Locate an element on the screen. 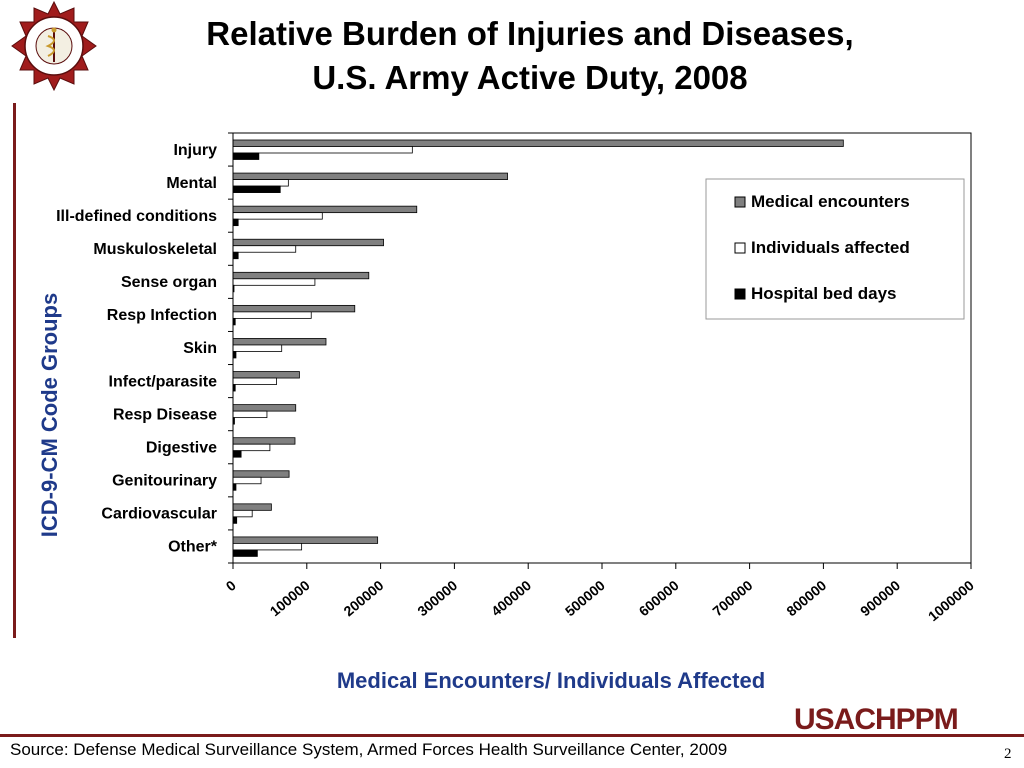  x-tick-label: 200000 is located at coordinates (363, 598).